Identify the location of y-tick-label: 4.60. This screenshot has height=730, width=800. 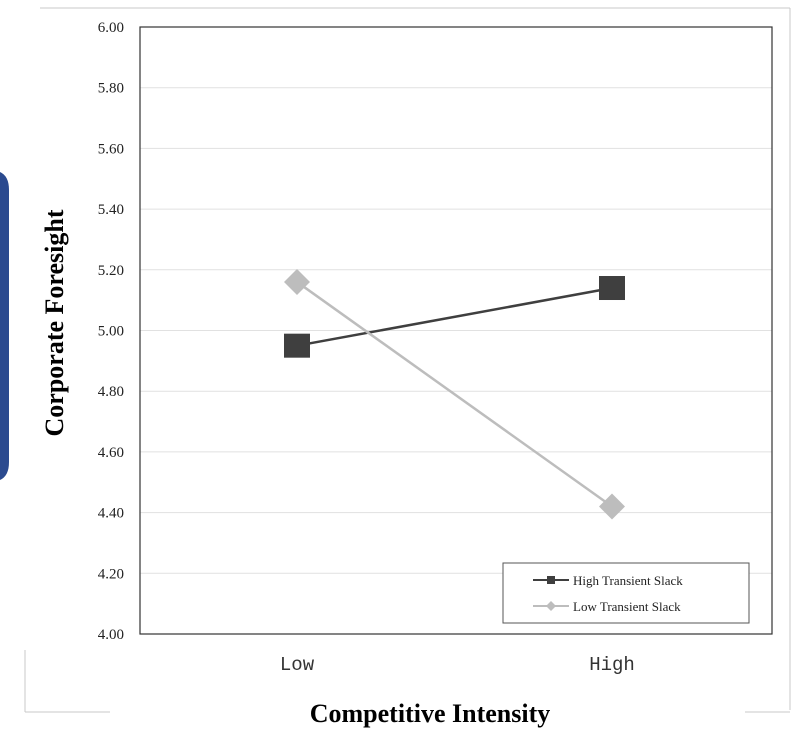
(111, 453).